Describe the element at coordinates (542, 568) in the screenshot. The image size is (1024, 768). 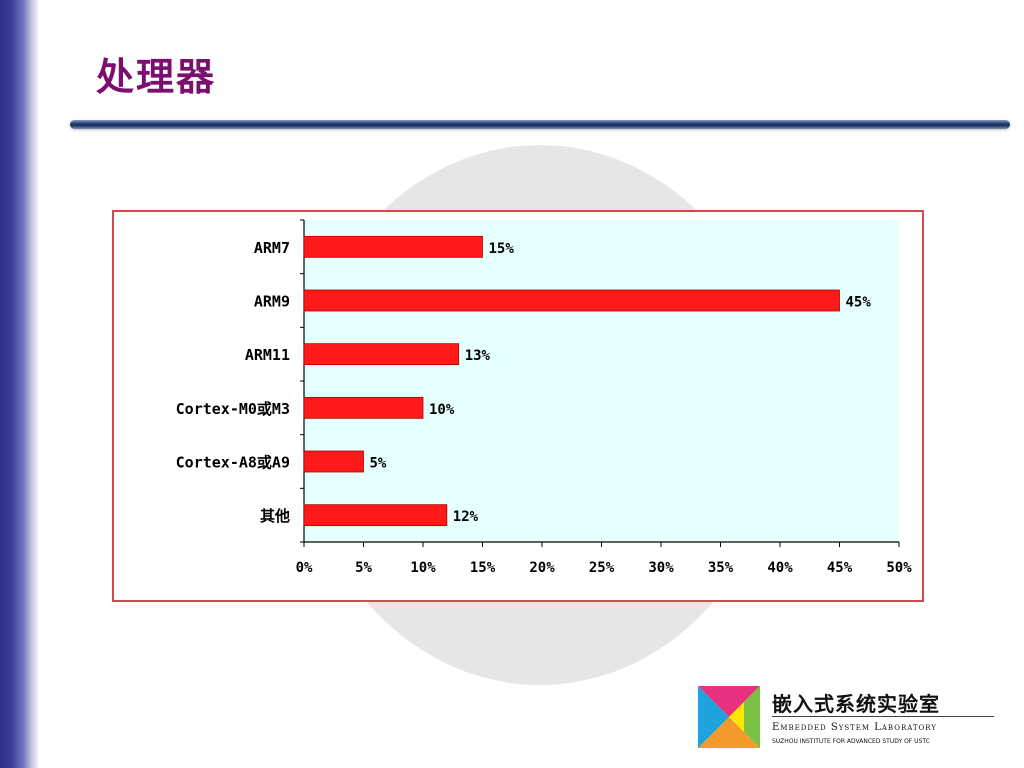
I see `x-tick-label: 20%` at that location.